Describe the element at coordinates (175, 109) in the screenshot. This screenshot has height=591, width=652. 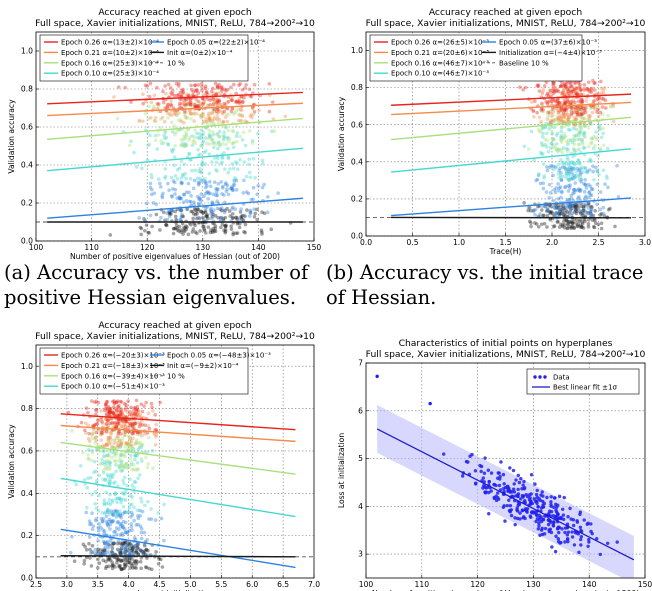
I see `fit-line` at that location.